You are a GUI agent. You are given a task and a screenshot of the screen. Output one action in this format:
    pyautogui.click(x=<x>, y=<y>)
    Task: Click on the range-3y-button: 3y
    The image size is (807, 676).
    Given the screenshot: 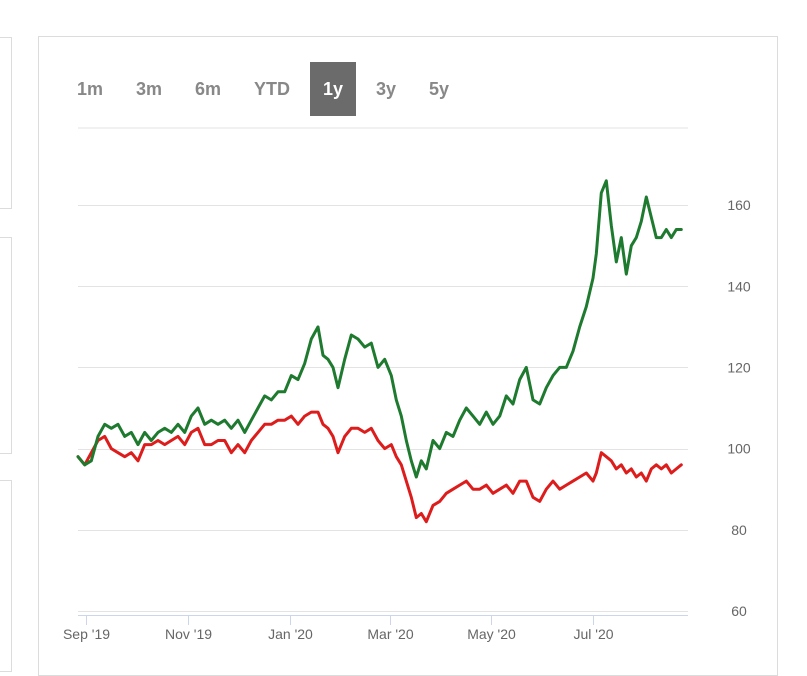 What is the action you would take?
    pyautogui.click(x=386, y=89)
    